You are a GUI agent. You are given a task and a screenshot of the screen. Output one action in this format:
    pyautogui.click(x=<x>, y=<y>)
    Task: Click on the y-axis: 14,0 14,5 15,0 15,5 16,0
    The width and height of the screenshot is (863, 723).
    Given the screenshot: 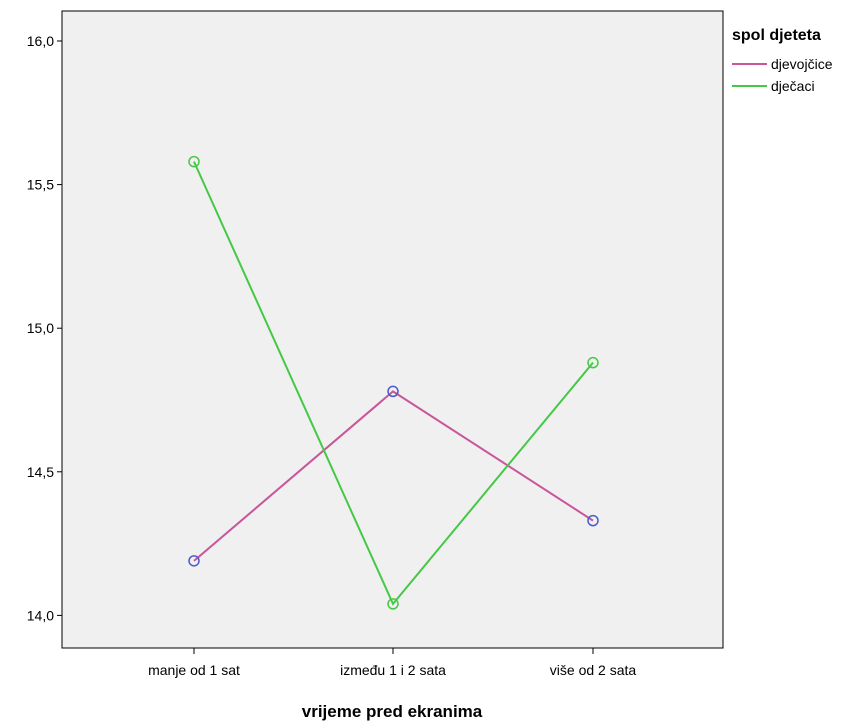 What is the action you would take?
    pyautogui.click(x=44, y=328)
    